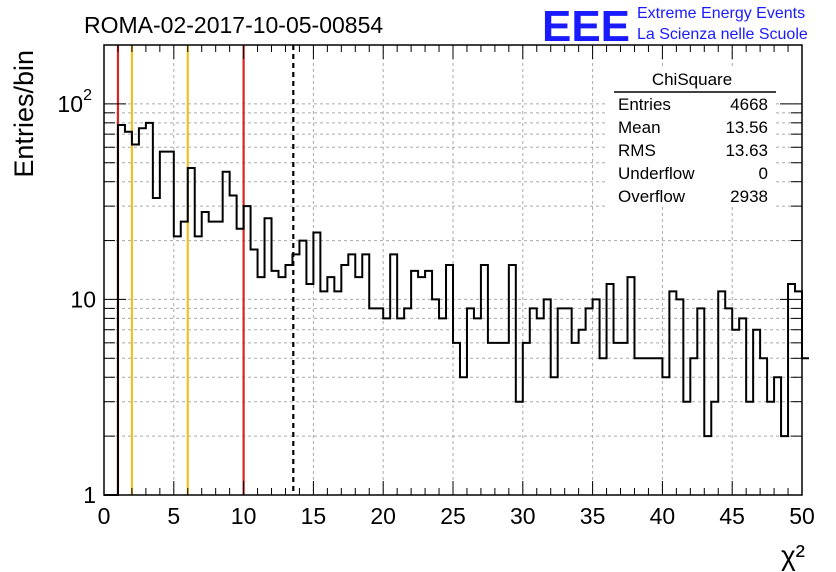 The image size is (836, 572). I want to click on stats-title: ChiSquare, so click(692, 79).